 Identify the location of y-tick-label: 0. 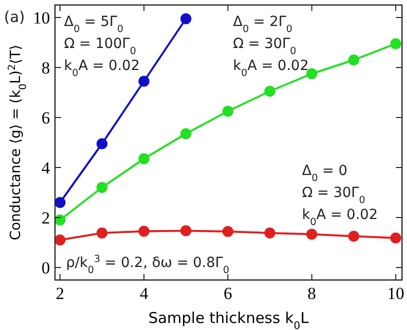
(46, 268).